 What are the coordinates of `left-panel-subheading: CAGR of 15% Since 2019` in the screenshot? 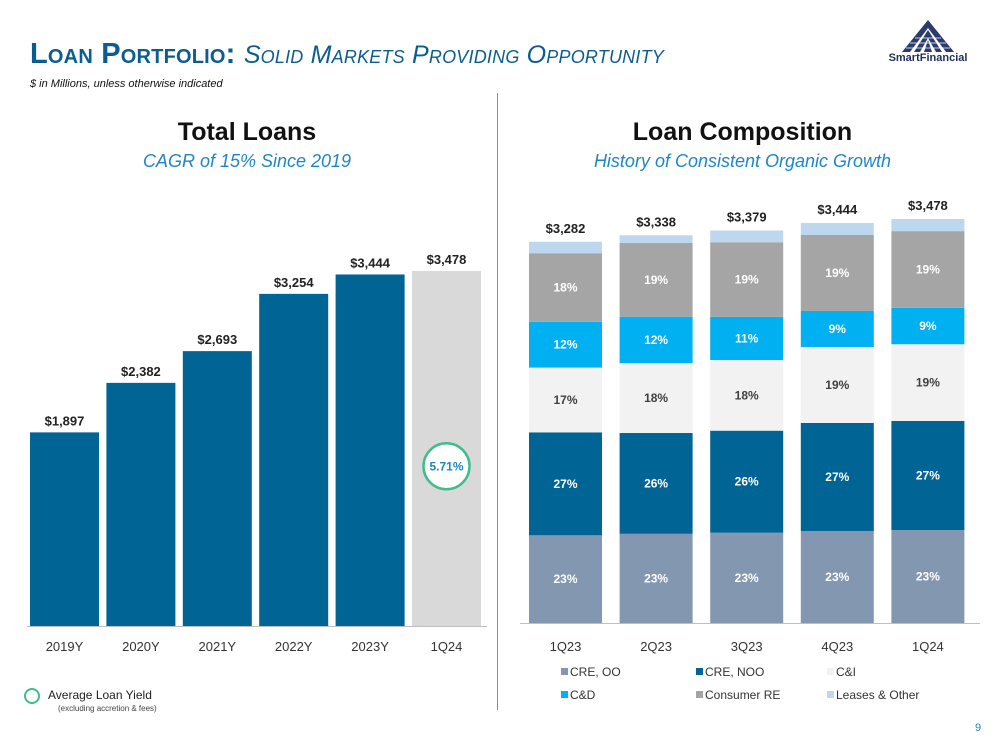 It's located at (247, 161).